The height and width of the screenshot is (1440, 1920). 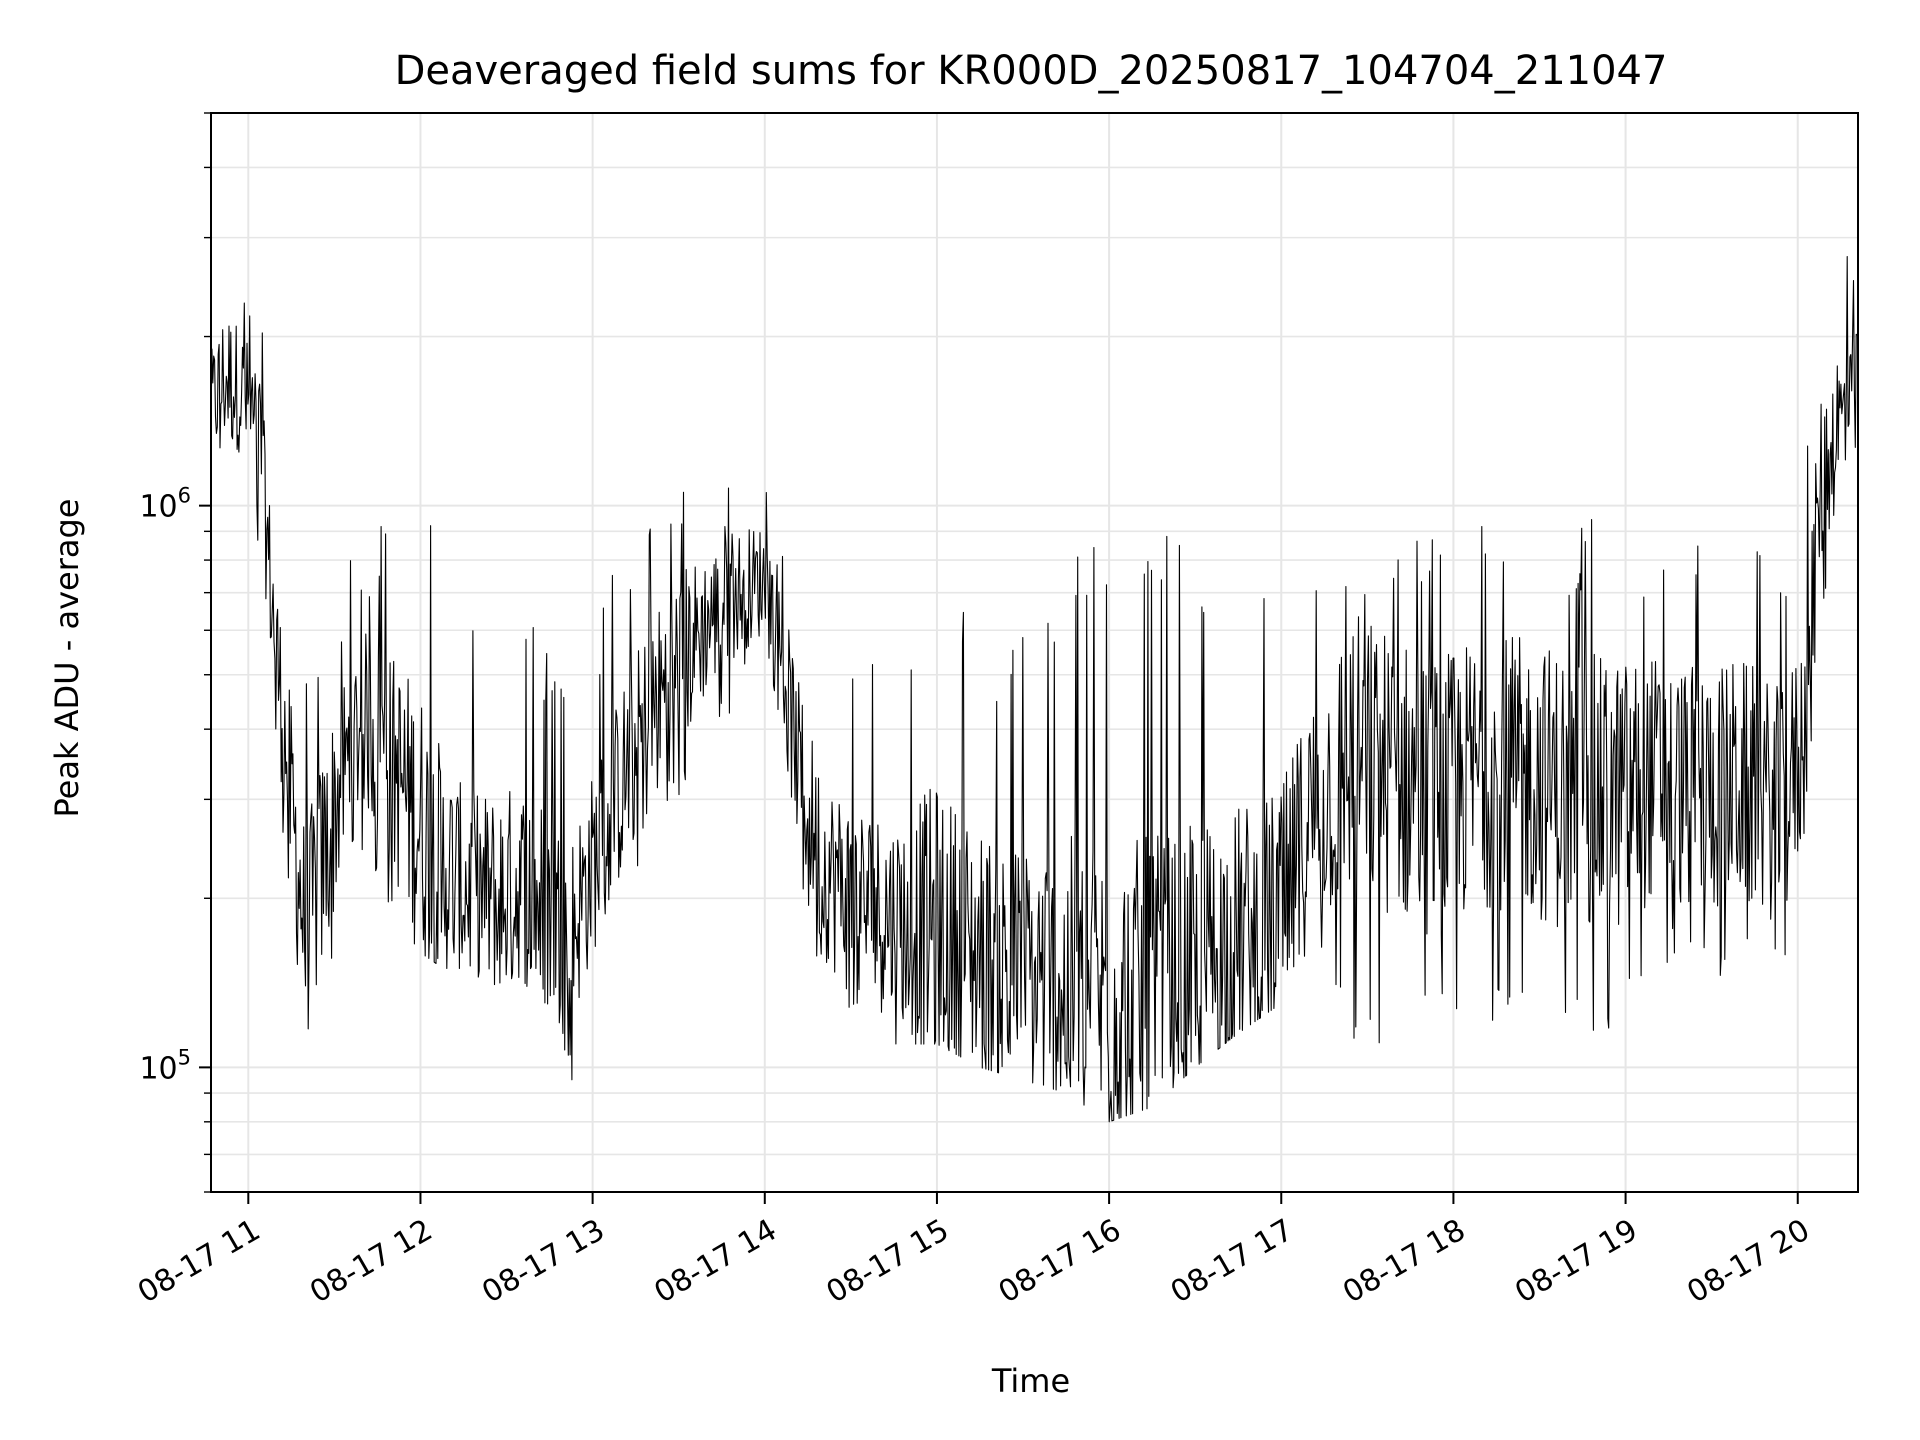 I want to click on x-axis-label: Time, so click(x=1030, y=1381).